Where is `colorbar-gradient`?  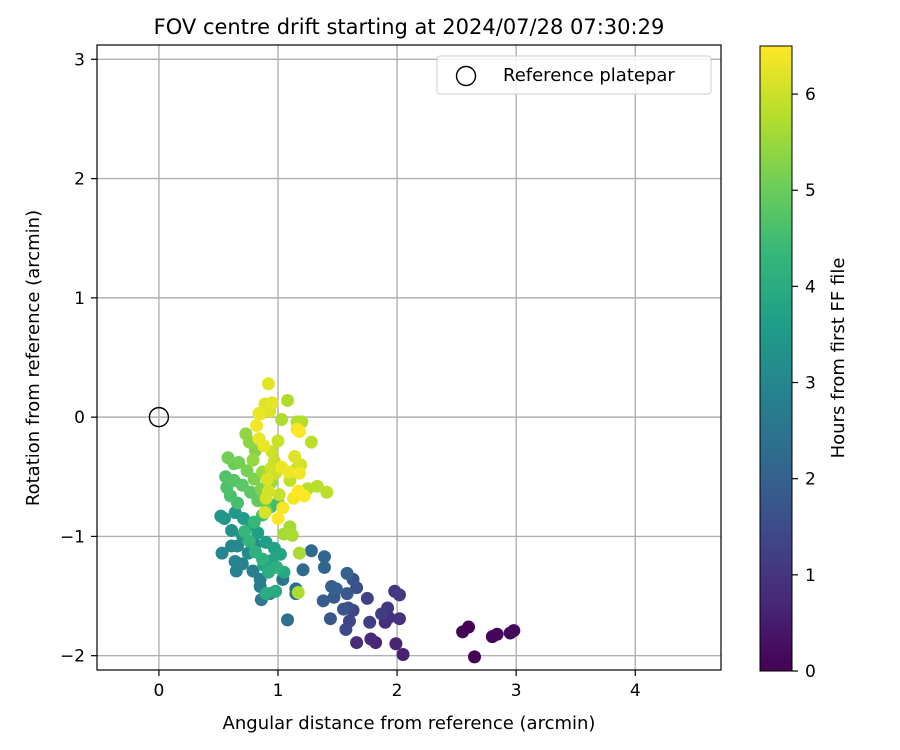
colorbar-gradient is located at coordinates (776, 358).